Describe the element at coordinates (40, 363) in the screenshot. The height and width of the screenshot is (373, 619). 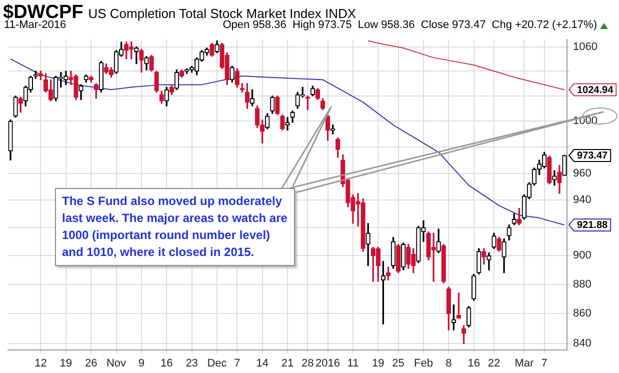
I see `x-tick-label: 12` at that location.